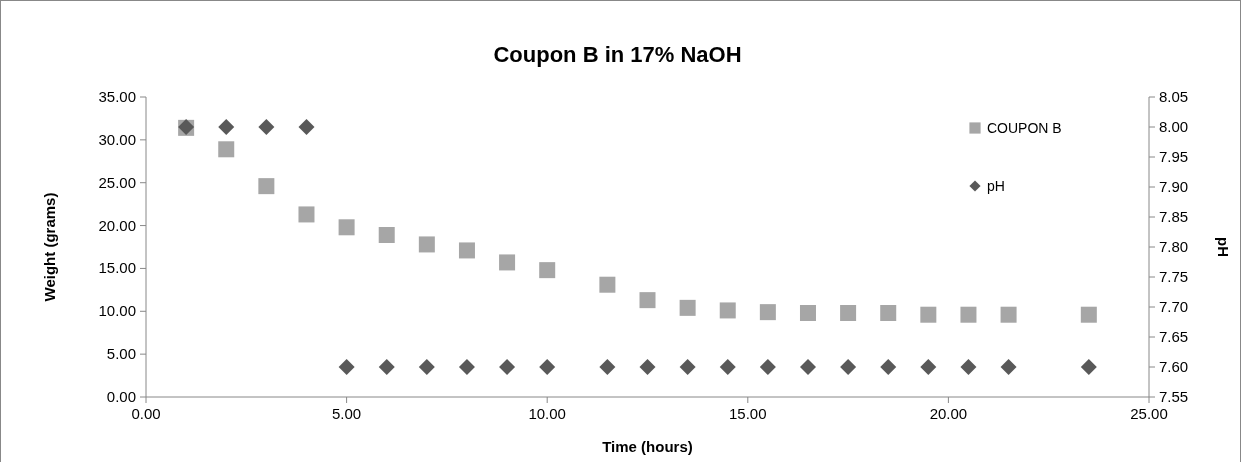 This screenshot has width=1241, height=462. What do you see at coordinates (347, 413) in the screenshot?
I see `x-tick-label: 5.00` at bounding box center [347, 413].